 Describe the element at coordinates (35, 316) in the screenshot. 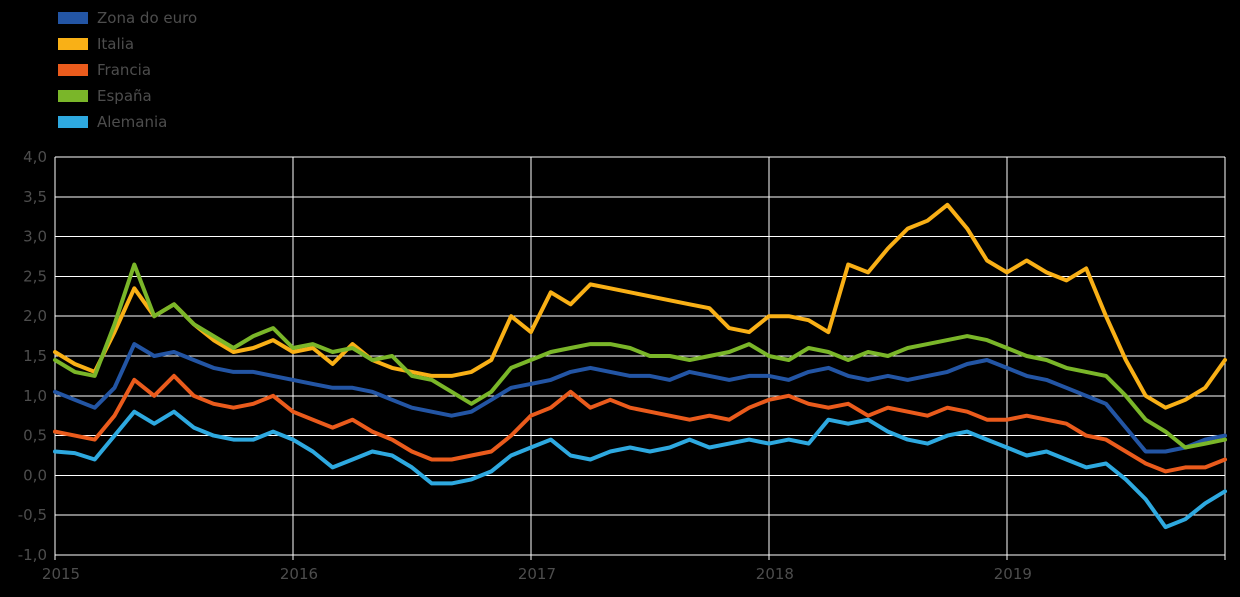

I see `y-tick-label: 2,0` at that location.